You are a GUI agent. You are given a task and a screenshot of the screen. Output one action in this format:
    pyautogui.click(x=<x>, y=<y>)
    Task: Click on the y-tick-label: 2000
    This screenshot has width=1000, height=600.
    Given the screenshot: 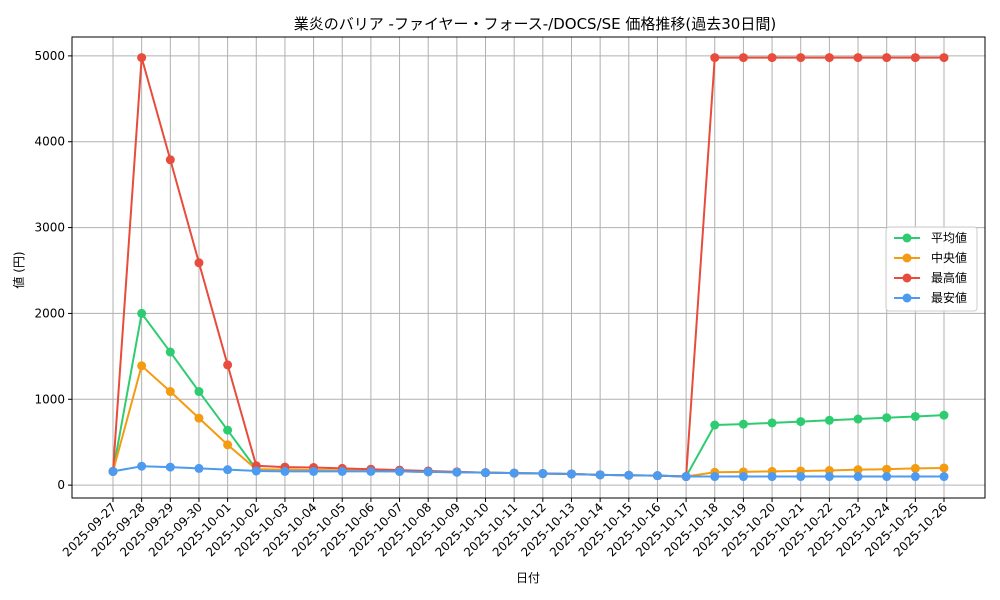 What is the action you would take?
    pyautogui.click(x=49, y=313)
    